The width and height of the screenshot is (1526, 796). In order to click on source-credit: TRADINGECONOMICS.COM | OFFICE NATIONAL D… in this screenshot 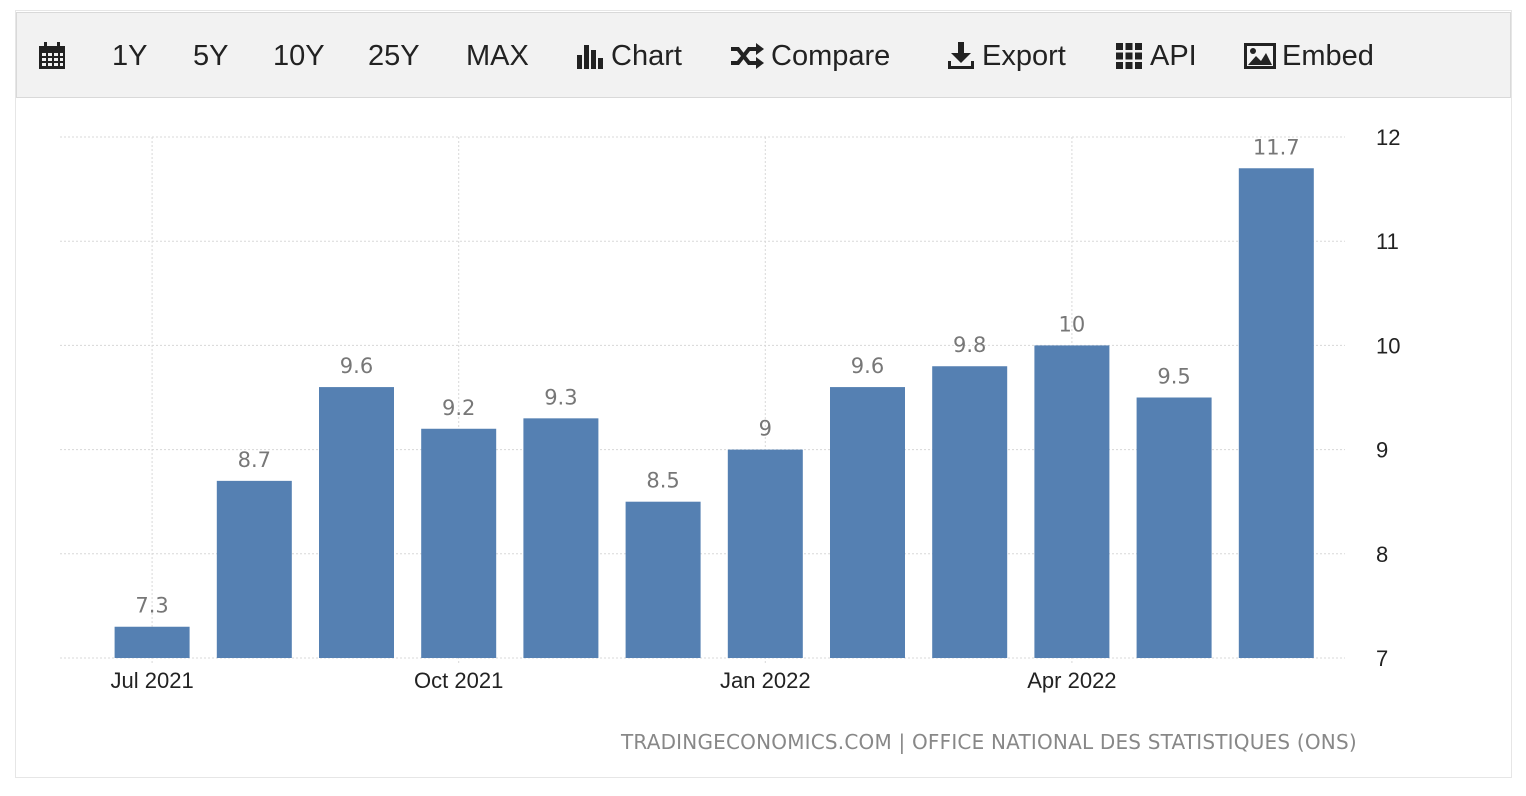, I will do `click(989, 742)`.